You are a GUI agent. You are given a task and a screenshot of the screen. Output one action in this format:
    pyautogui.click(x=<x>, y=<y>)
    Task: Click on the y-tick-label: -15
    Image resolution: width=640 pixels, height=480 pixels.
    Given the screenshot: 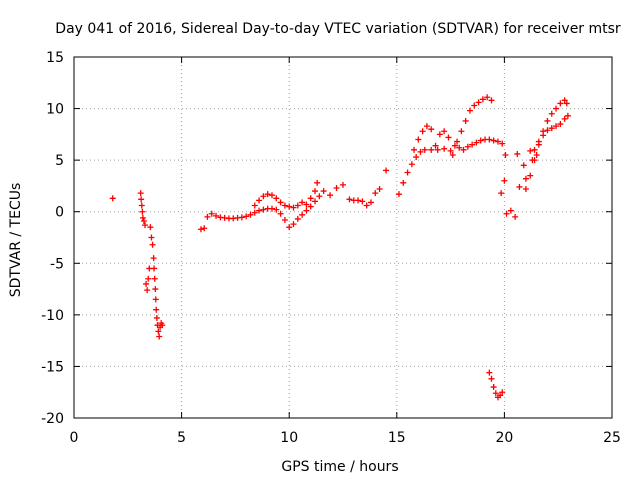 What is the action you would take?
    pyautogui.click(x=52, y=367)
    